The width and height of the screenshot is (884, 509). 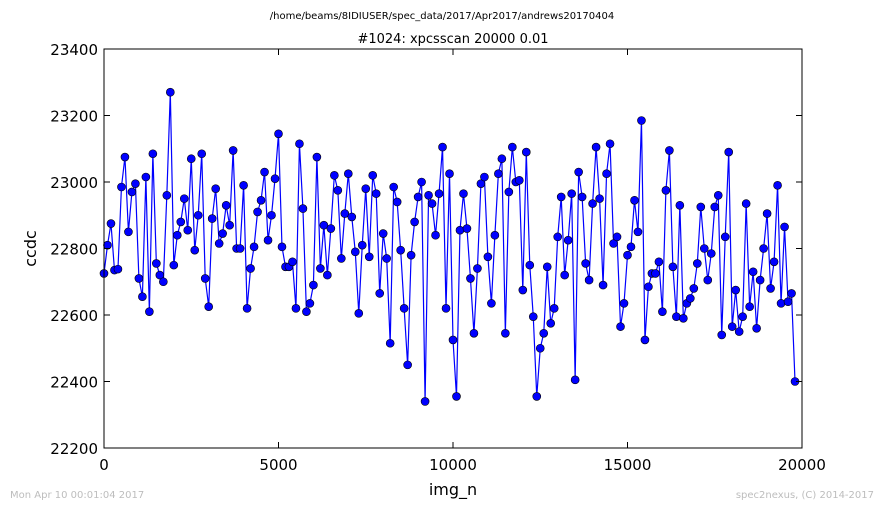 What do you see at coordinates (74, 383) in the screenshot?
I see `y-tick-label: 22400` at bounding box center [74, 383].